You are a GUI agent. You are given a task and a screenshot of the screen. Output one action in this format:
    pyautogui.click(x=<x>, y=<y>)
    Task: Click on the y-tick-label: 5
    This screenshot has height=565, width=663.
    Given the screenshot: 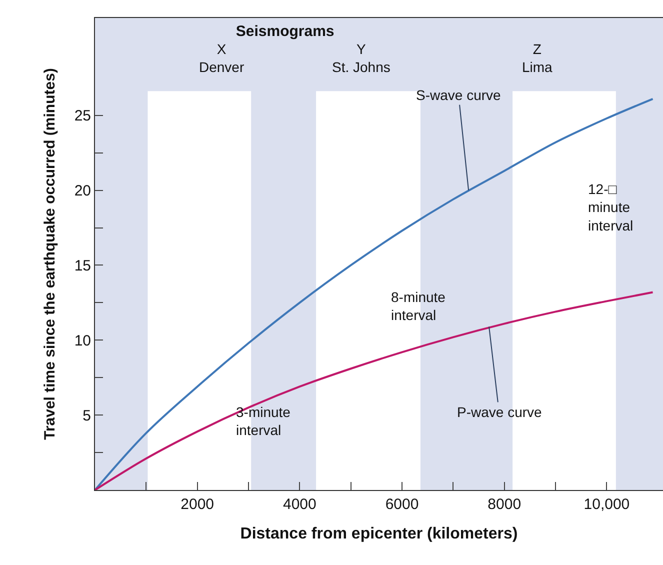 What is the action you would take?
    pyautogui.click(x=86, y=415)
    